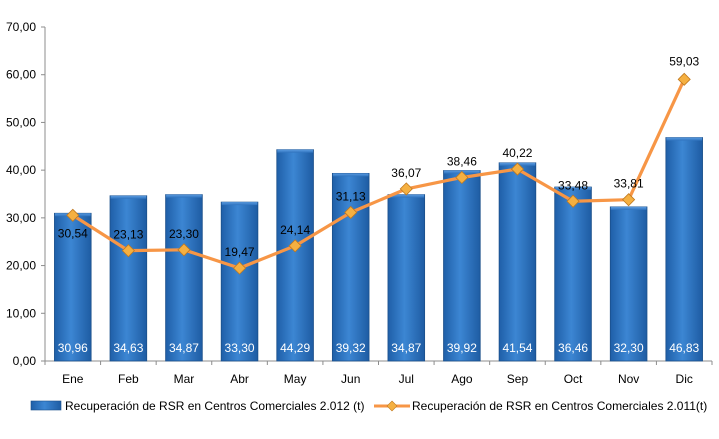  What do you see at coordinates (21, 313) in the screenshot?
I see `y-tick-label: 10,00` at bounding box center [21, 313].